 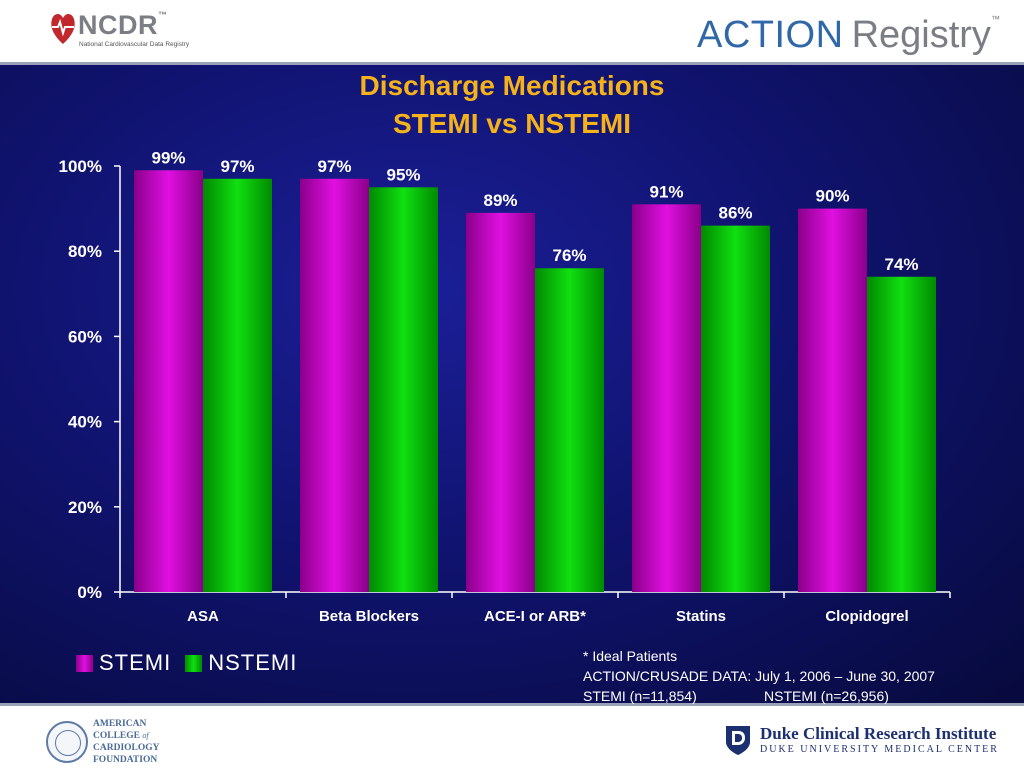 I want to click on data-label-nstemi: 86%, so click(x=735, y=213).